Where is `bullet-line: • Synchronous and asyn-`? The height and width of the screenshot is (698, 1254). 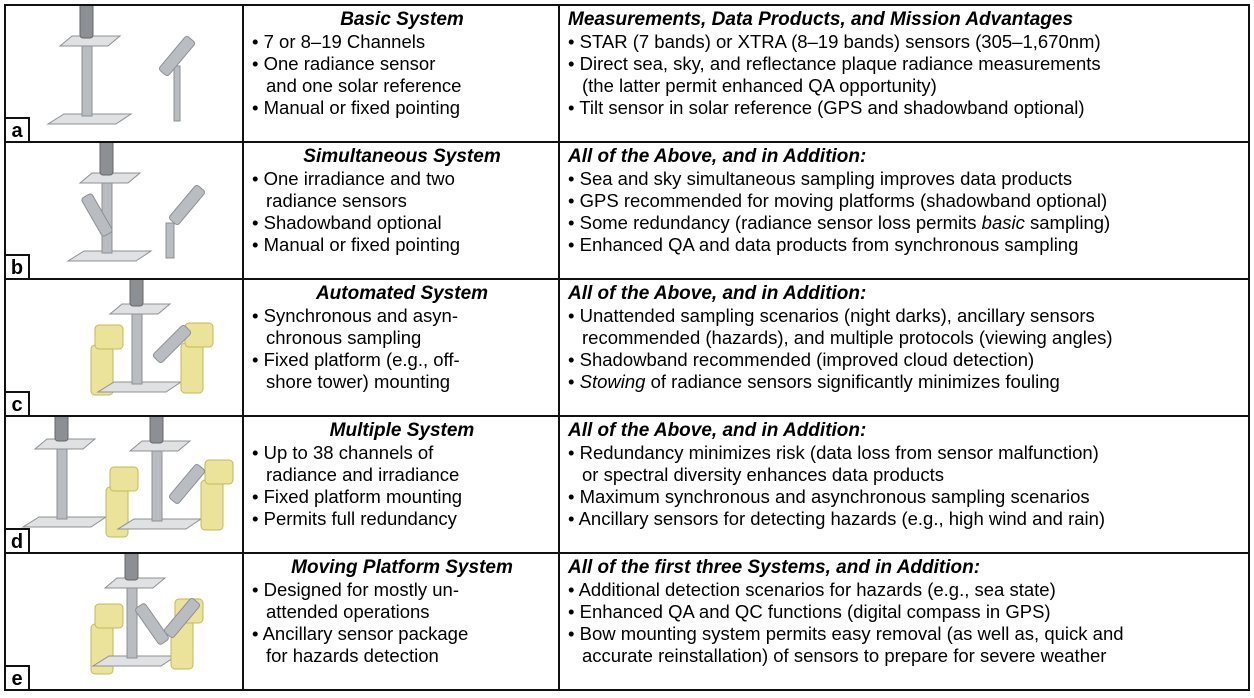 bullet-line: • Synchronous and asyn- is located at coordinates (355, 315).